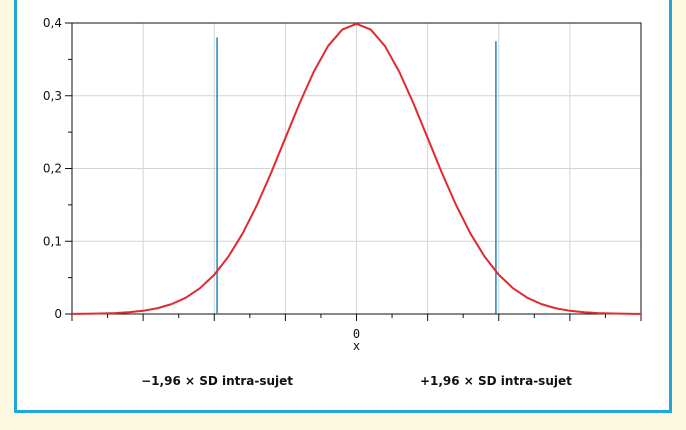 The width and height of the screenshot is (686, 430). I want to click on sd-annotation: +1,96 × SD intra-sujet, so click(496, 381).